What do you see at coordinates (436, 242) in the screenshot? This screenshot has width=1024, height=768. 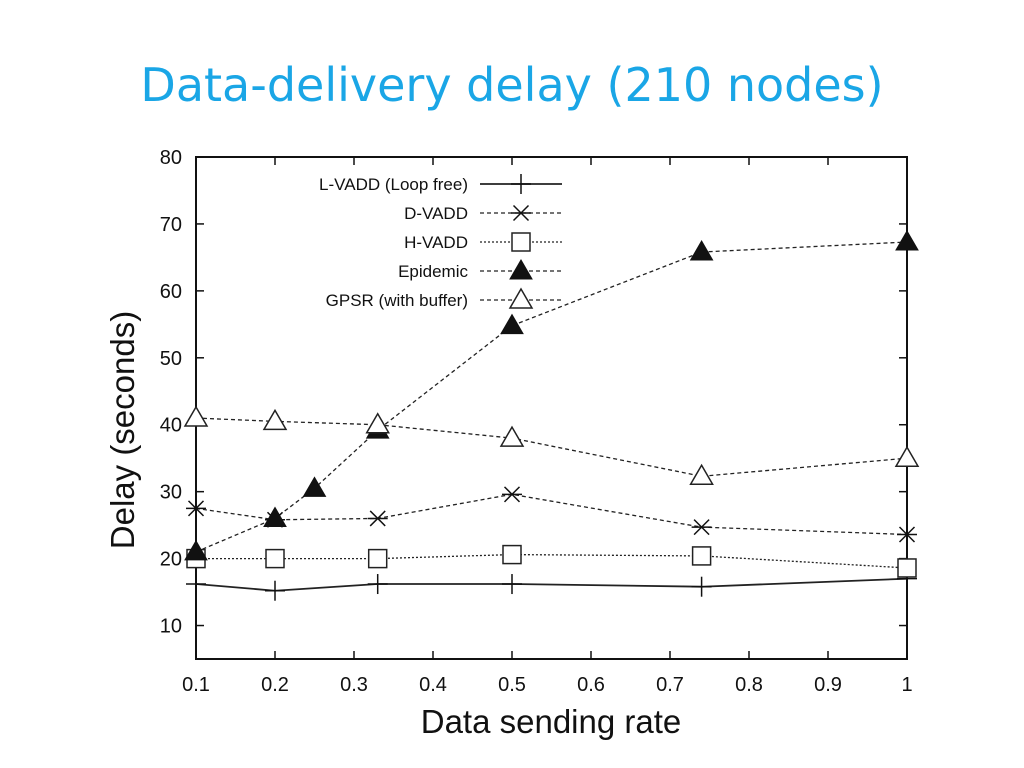 I see `legend-label: H-VADD` at bounding box center [436, 242].